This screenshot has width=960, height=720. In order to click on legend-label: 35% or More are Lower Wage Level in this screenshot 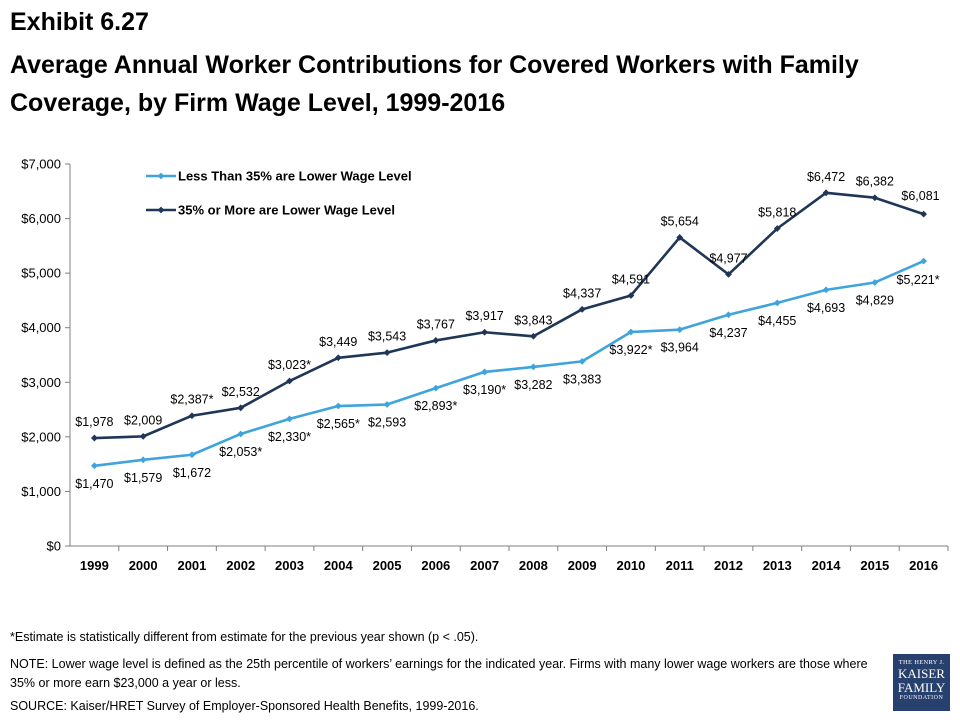, I will do `click(286, 210)`.